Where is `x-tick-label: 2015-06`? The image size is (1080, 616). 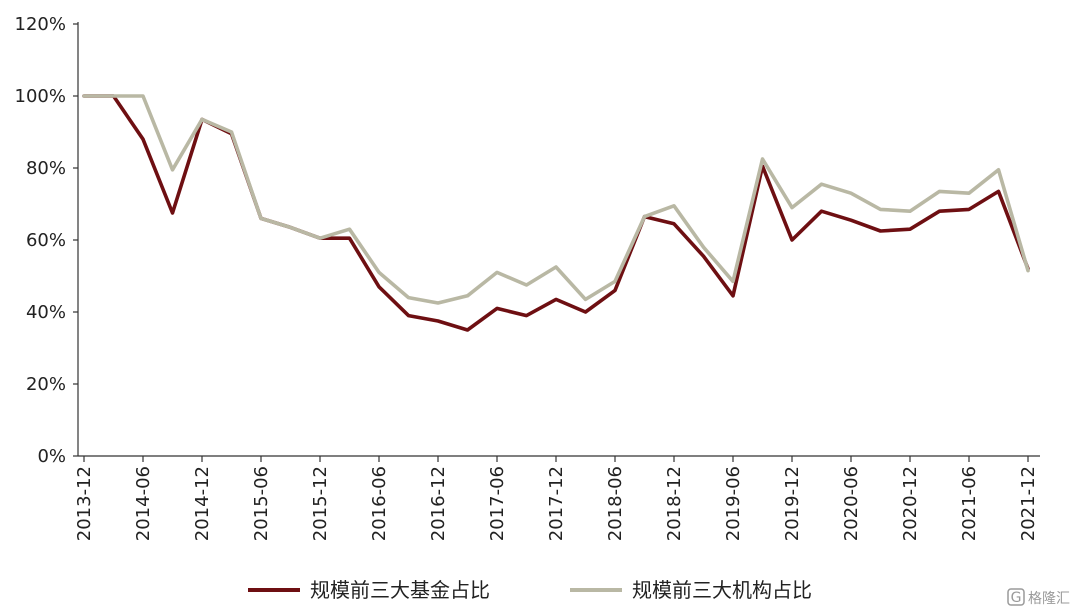 x-tick-label: 2015-06 is located at coordinates (261, 503).